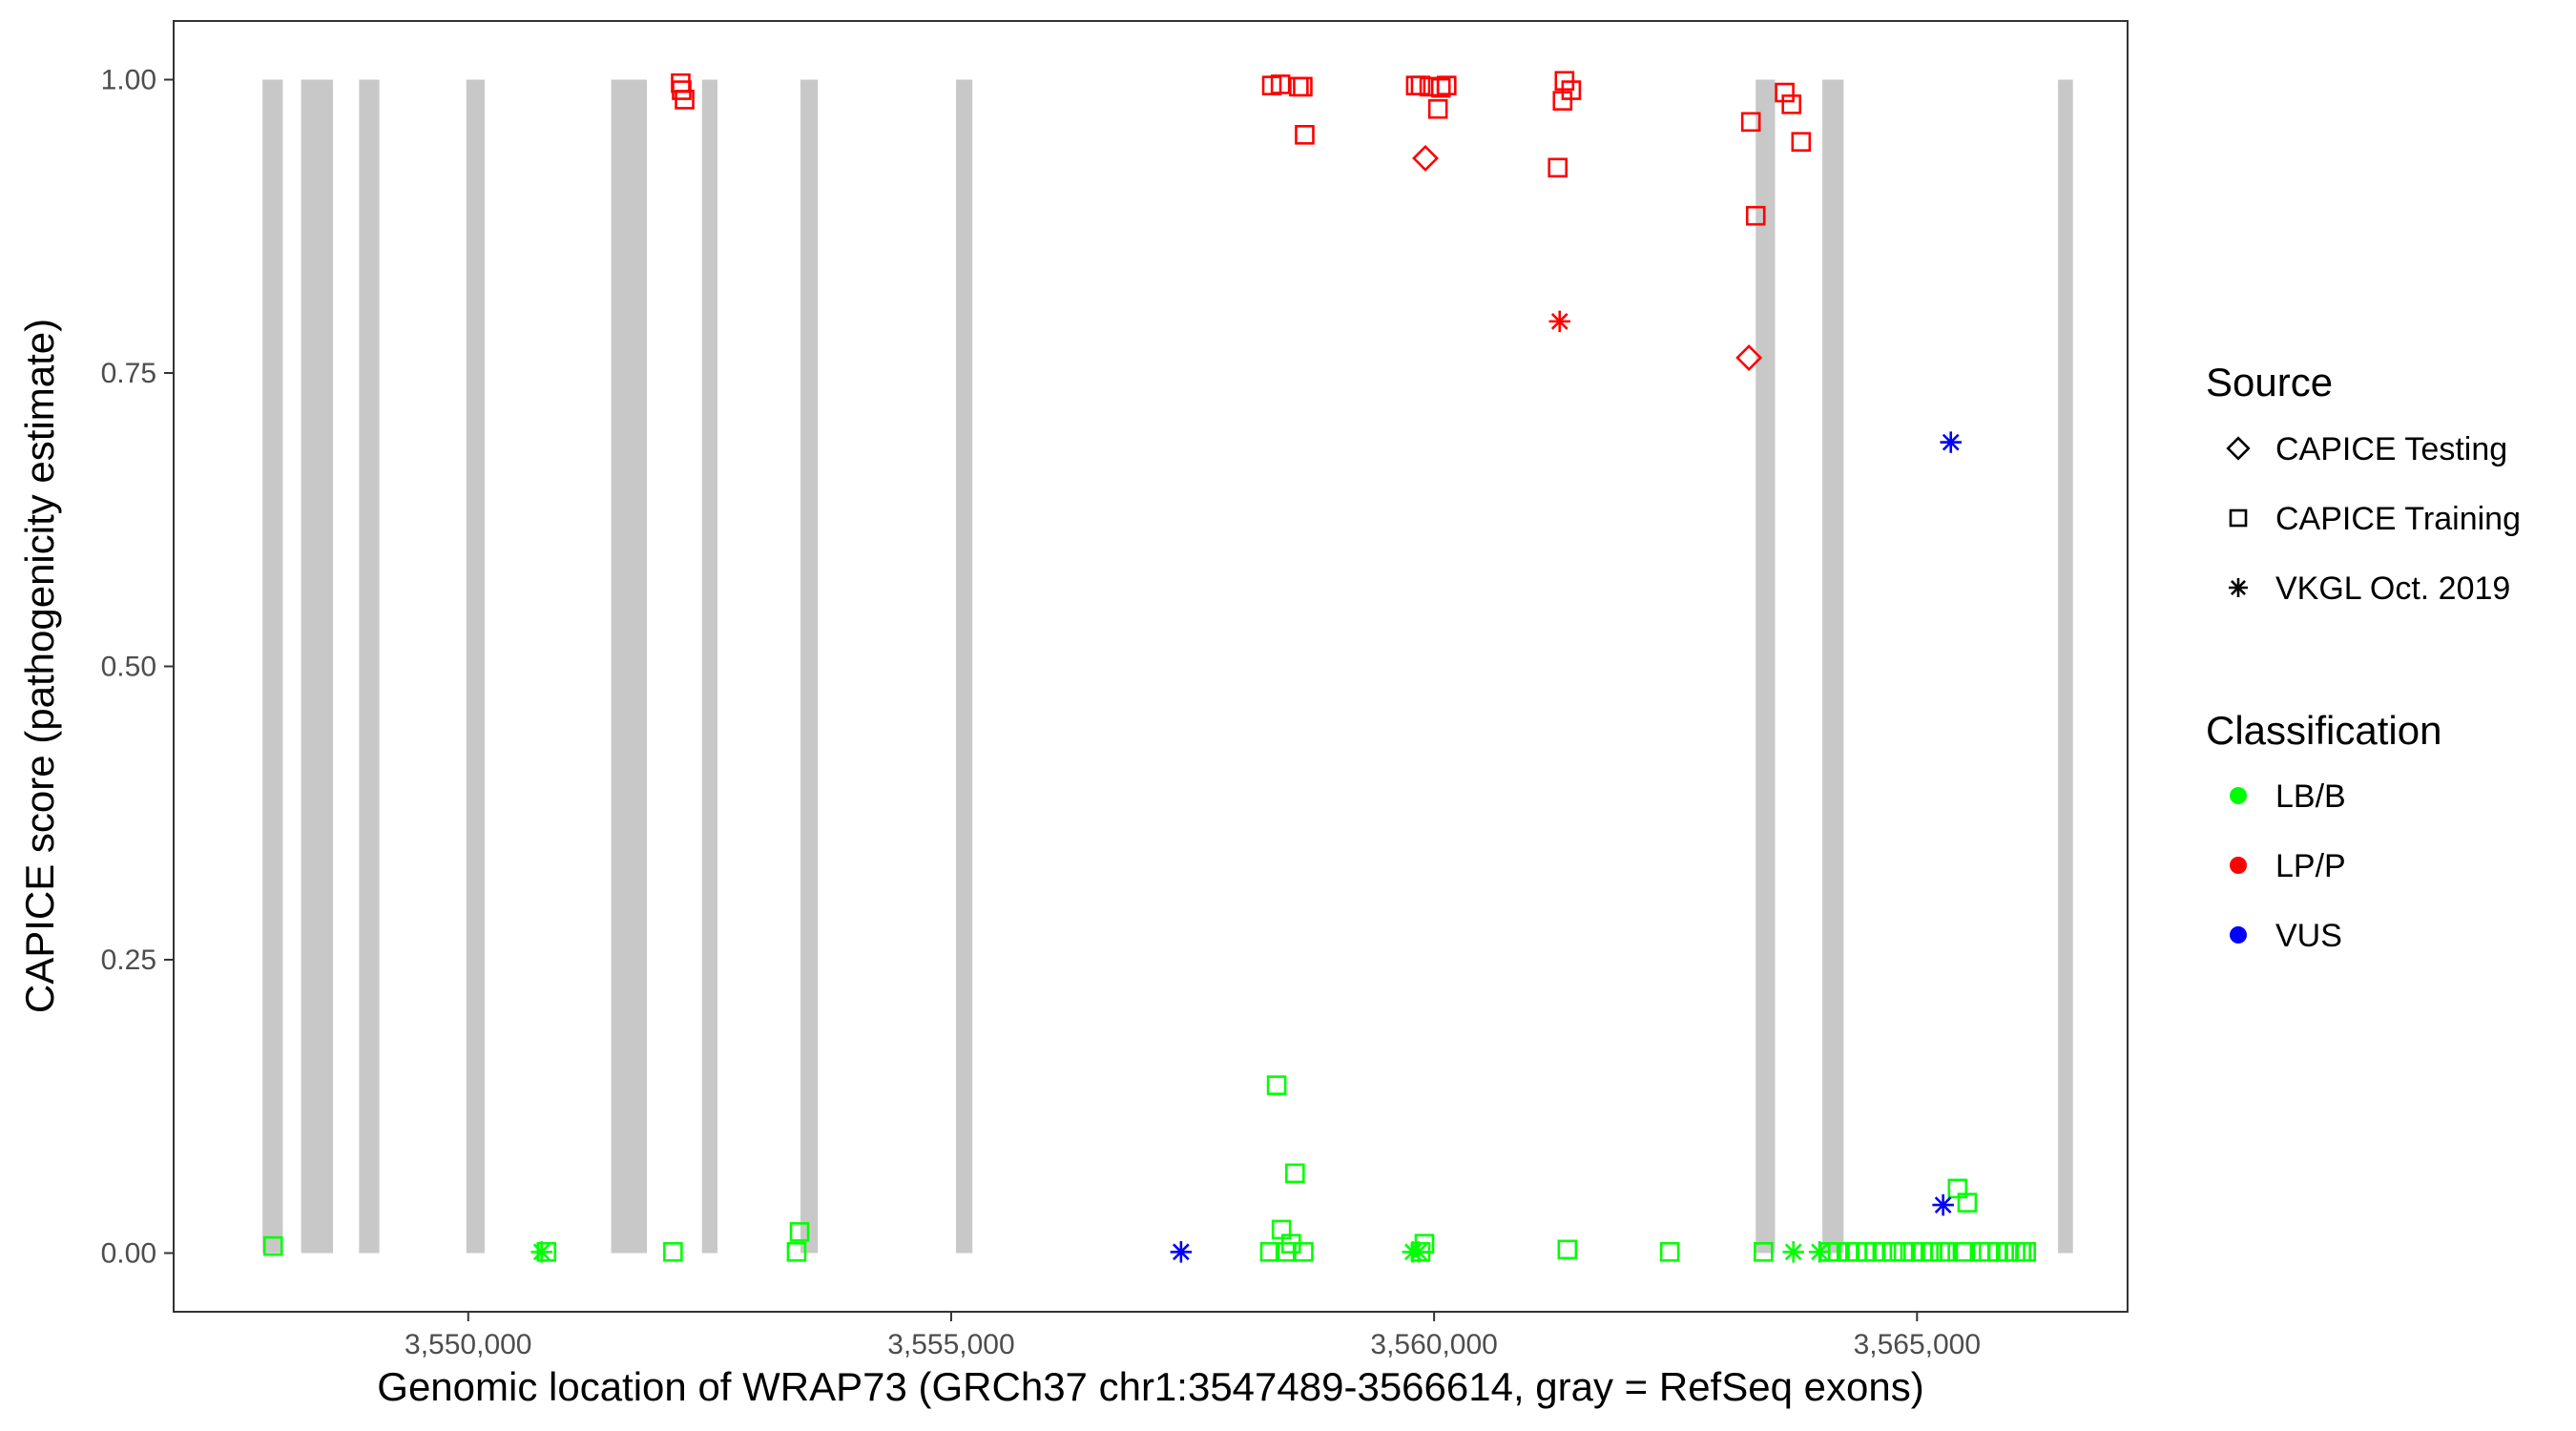 This screenshot has height=1431, width=2576. Describe the element at coordinates (128, 667) in the screenshot. I see `y-tick-label: 0.50` at that location.